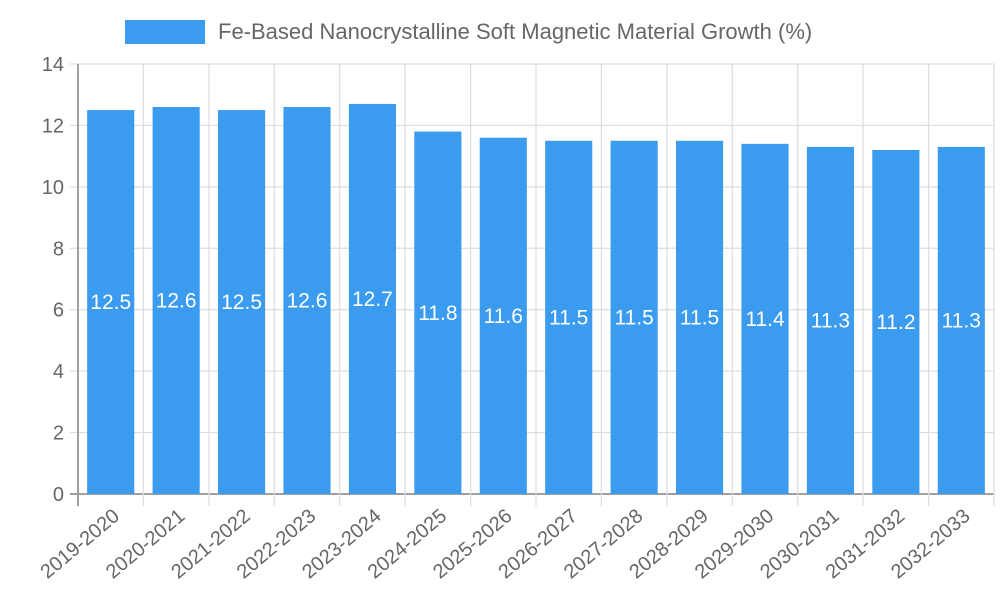 The width and height of the screenshot is (1000, 600). What do you see at coordinates (165, 32) in the screenshot?
I see `legend-swatch` at bounding box center [165, 32].